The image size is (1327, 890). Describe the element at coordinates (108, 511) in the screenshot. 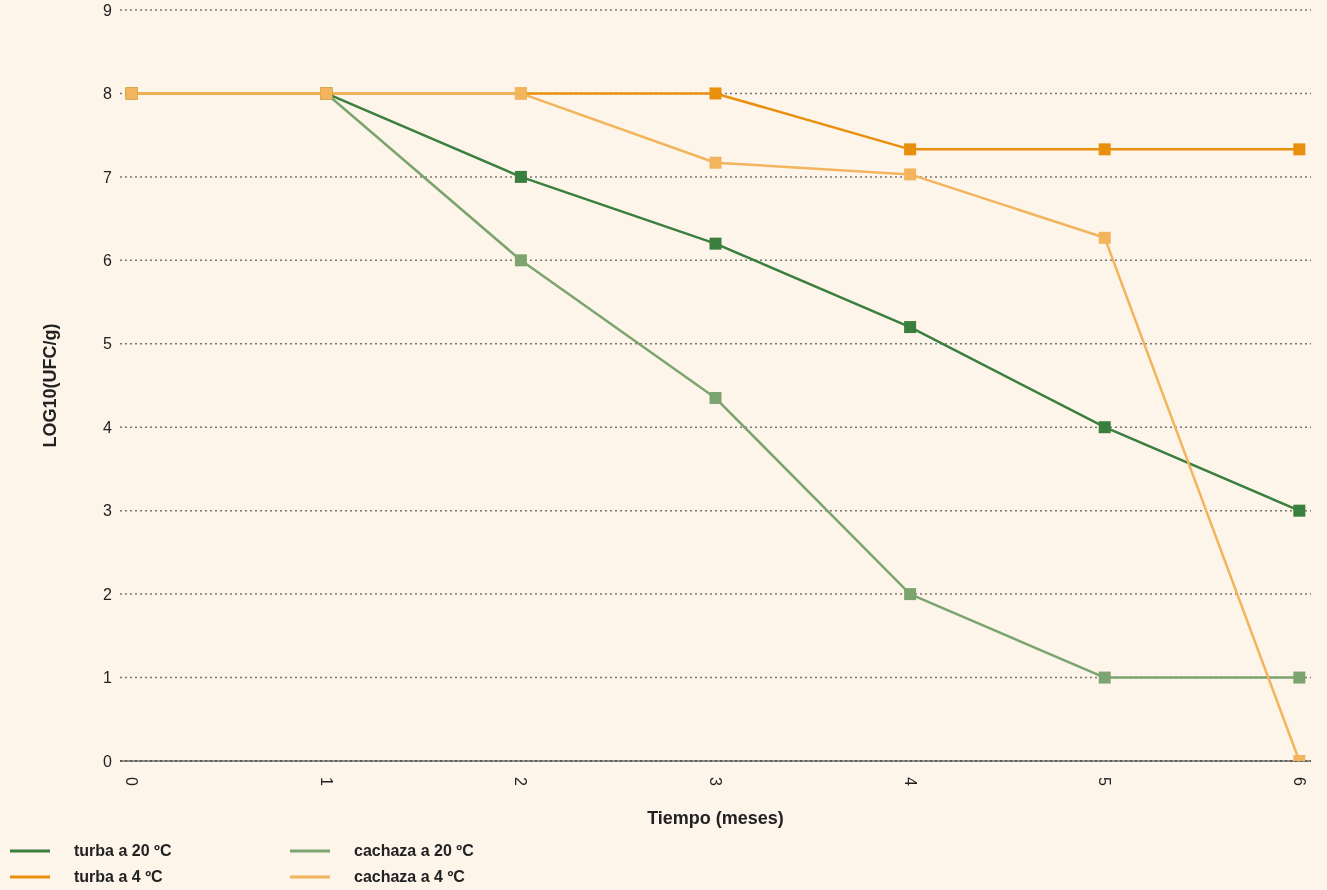

I see `y-tick-label: 3` at that location.